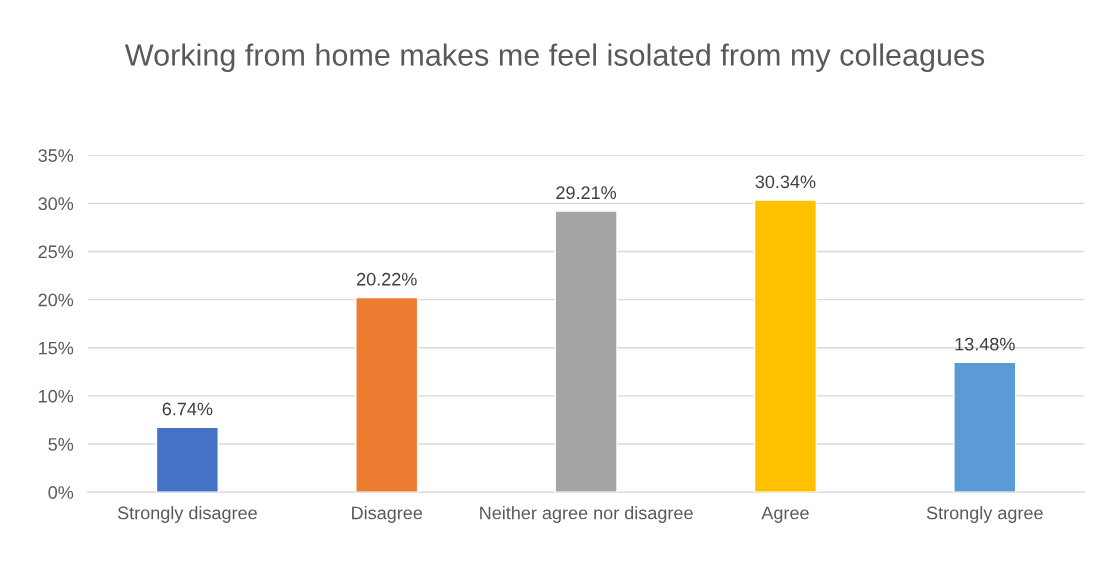 The width and height of the screenshot is (1110, 577). What do you see at coordinates (56, 300) in the screenshot?
I see `y-tick-label: 20%` at bounding box center [56, 300].